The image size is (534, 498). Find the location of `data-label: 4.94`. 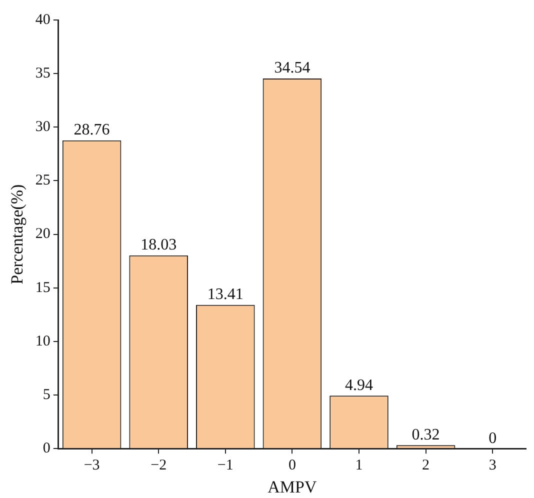

data-label: 4.94 is located at coordinates (359, 385).